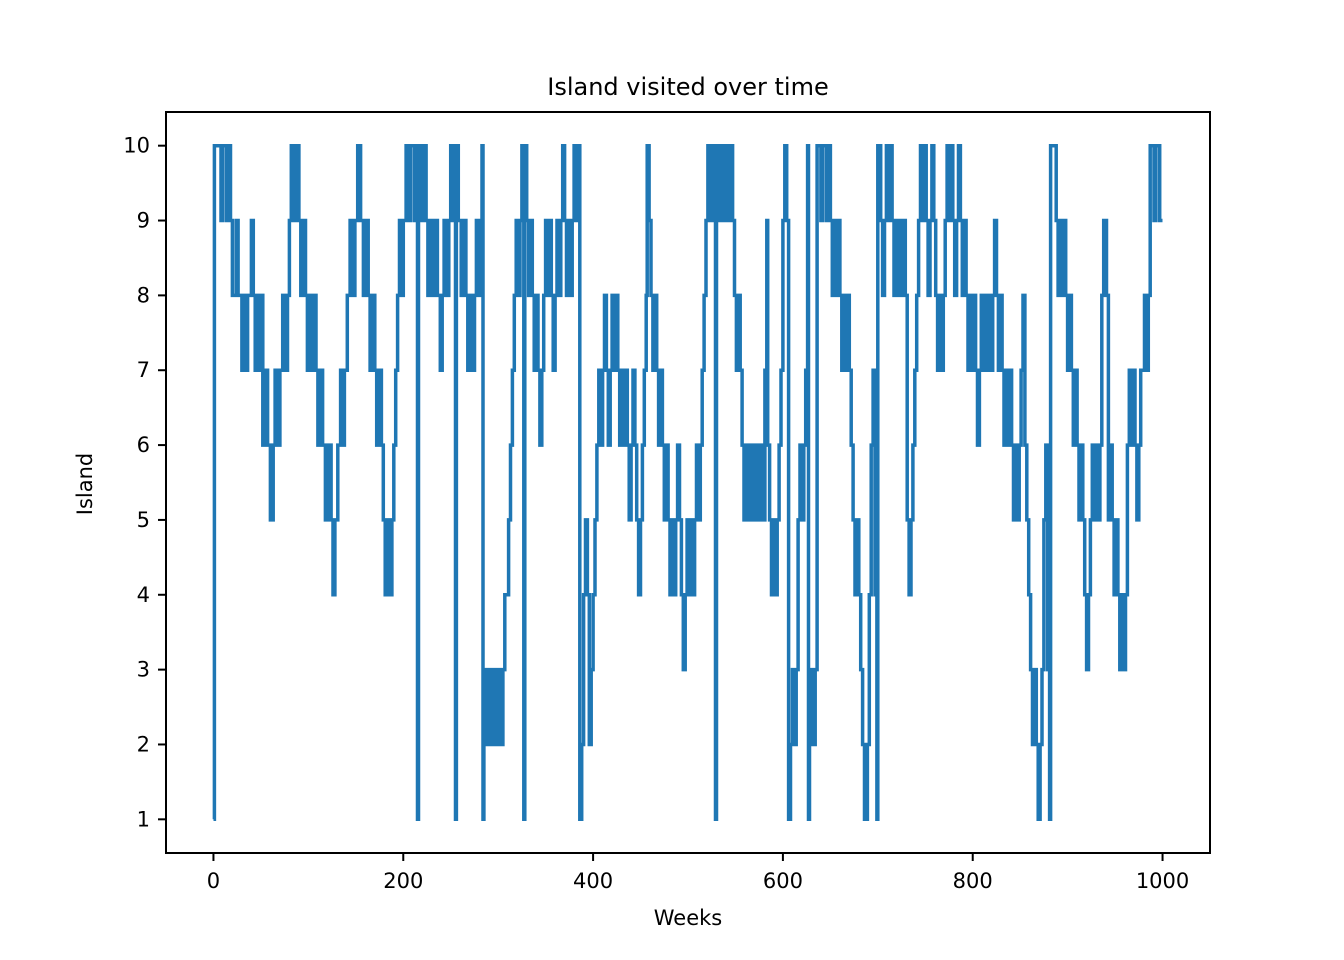 This screenshot has height=960, width=1344. Describe the element at coordinates (143, 370) in the screenshot. I see `y-tick-label: 7` at that location.